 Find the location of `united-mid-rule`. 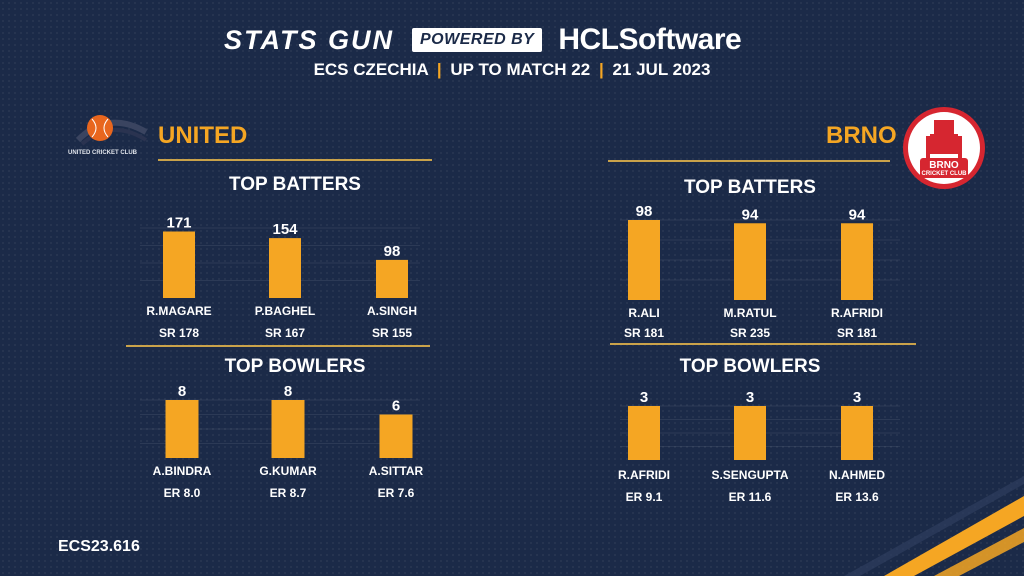

united-mid-rule is located at coordinates (278, 346).